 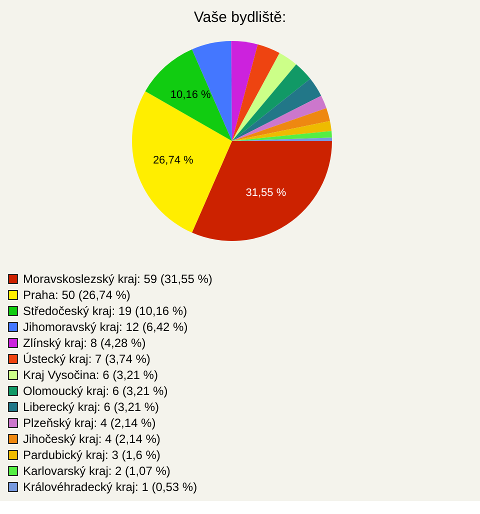 I want to click on legend-label: Královéhradecký kraj: 1 (0,53 %), so click(x=110, y=487).